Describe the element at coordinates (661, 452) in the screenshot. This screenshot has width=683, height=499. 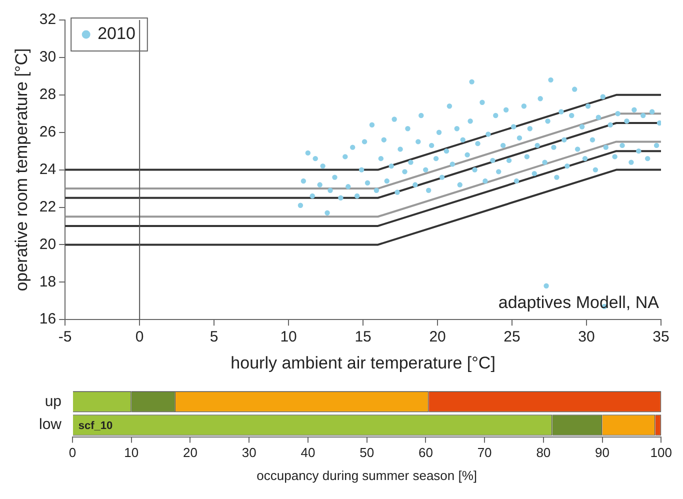
I see `x-tick-label: 100` at that location.